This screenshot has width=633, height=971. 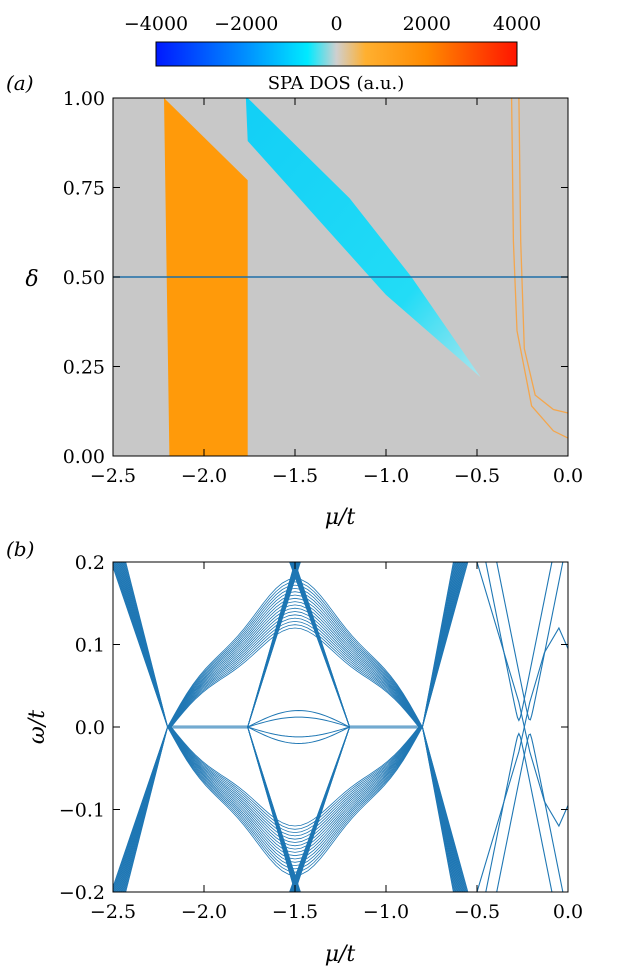 I want to click on y-tick-label: 0.25, so click(x=84, y=368).